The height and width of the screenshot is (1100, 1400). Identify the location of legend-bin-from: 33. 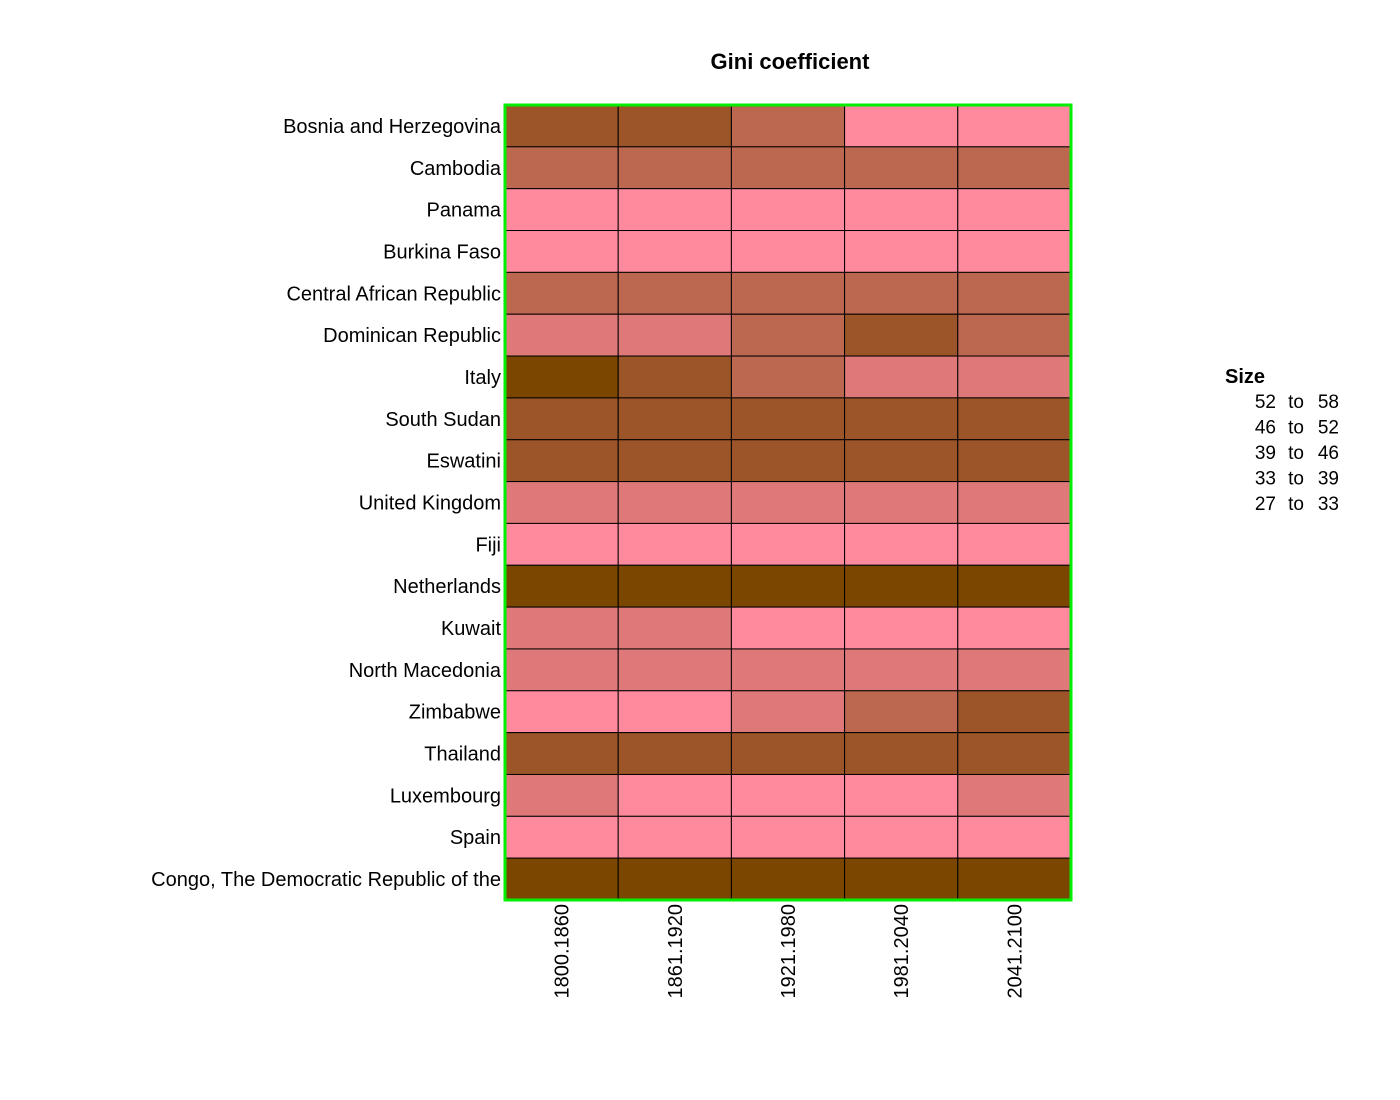
(1265, 479).